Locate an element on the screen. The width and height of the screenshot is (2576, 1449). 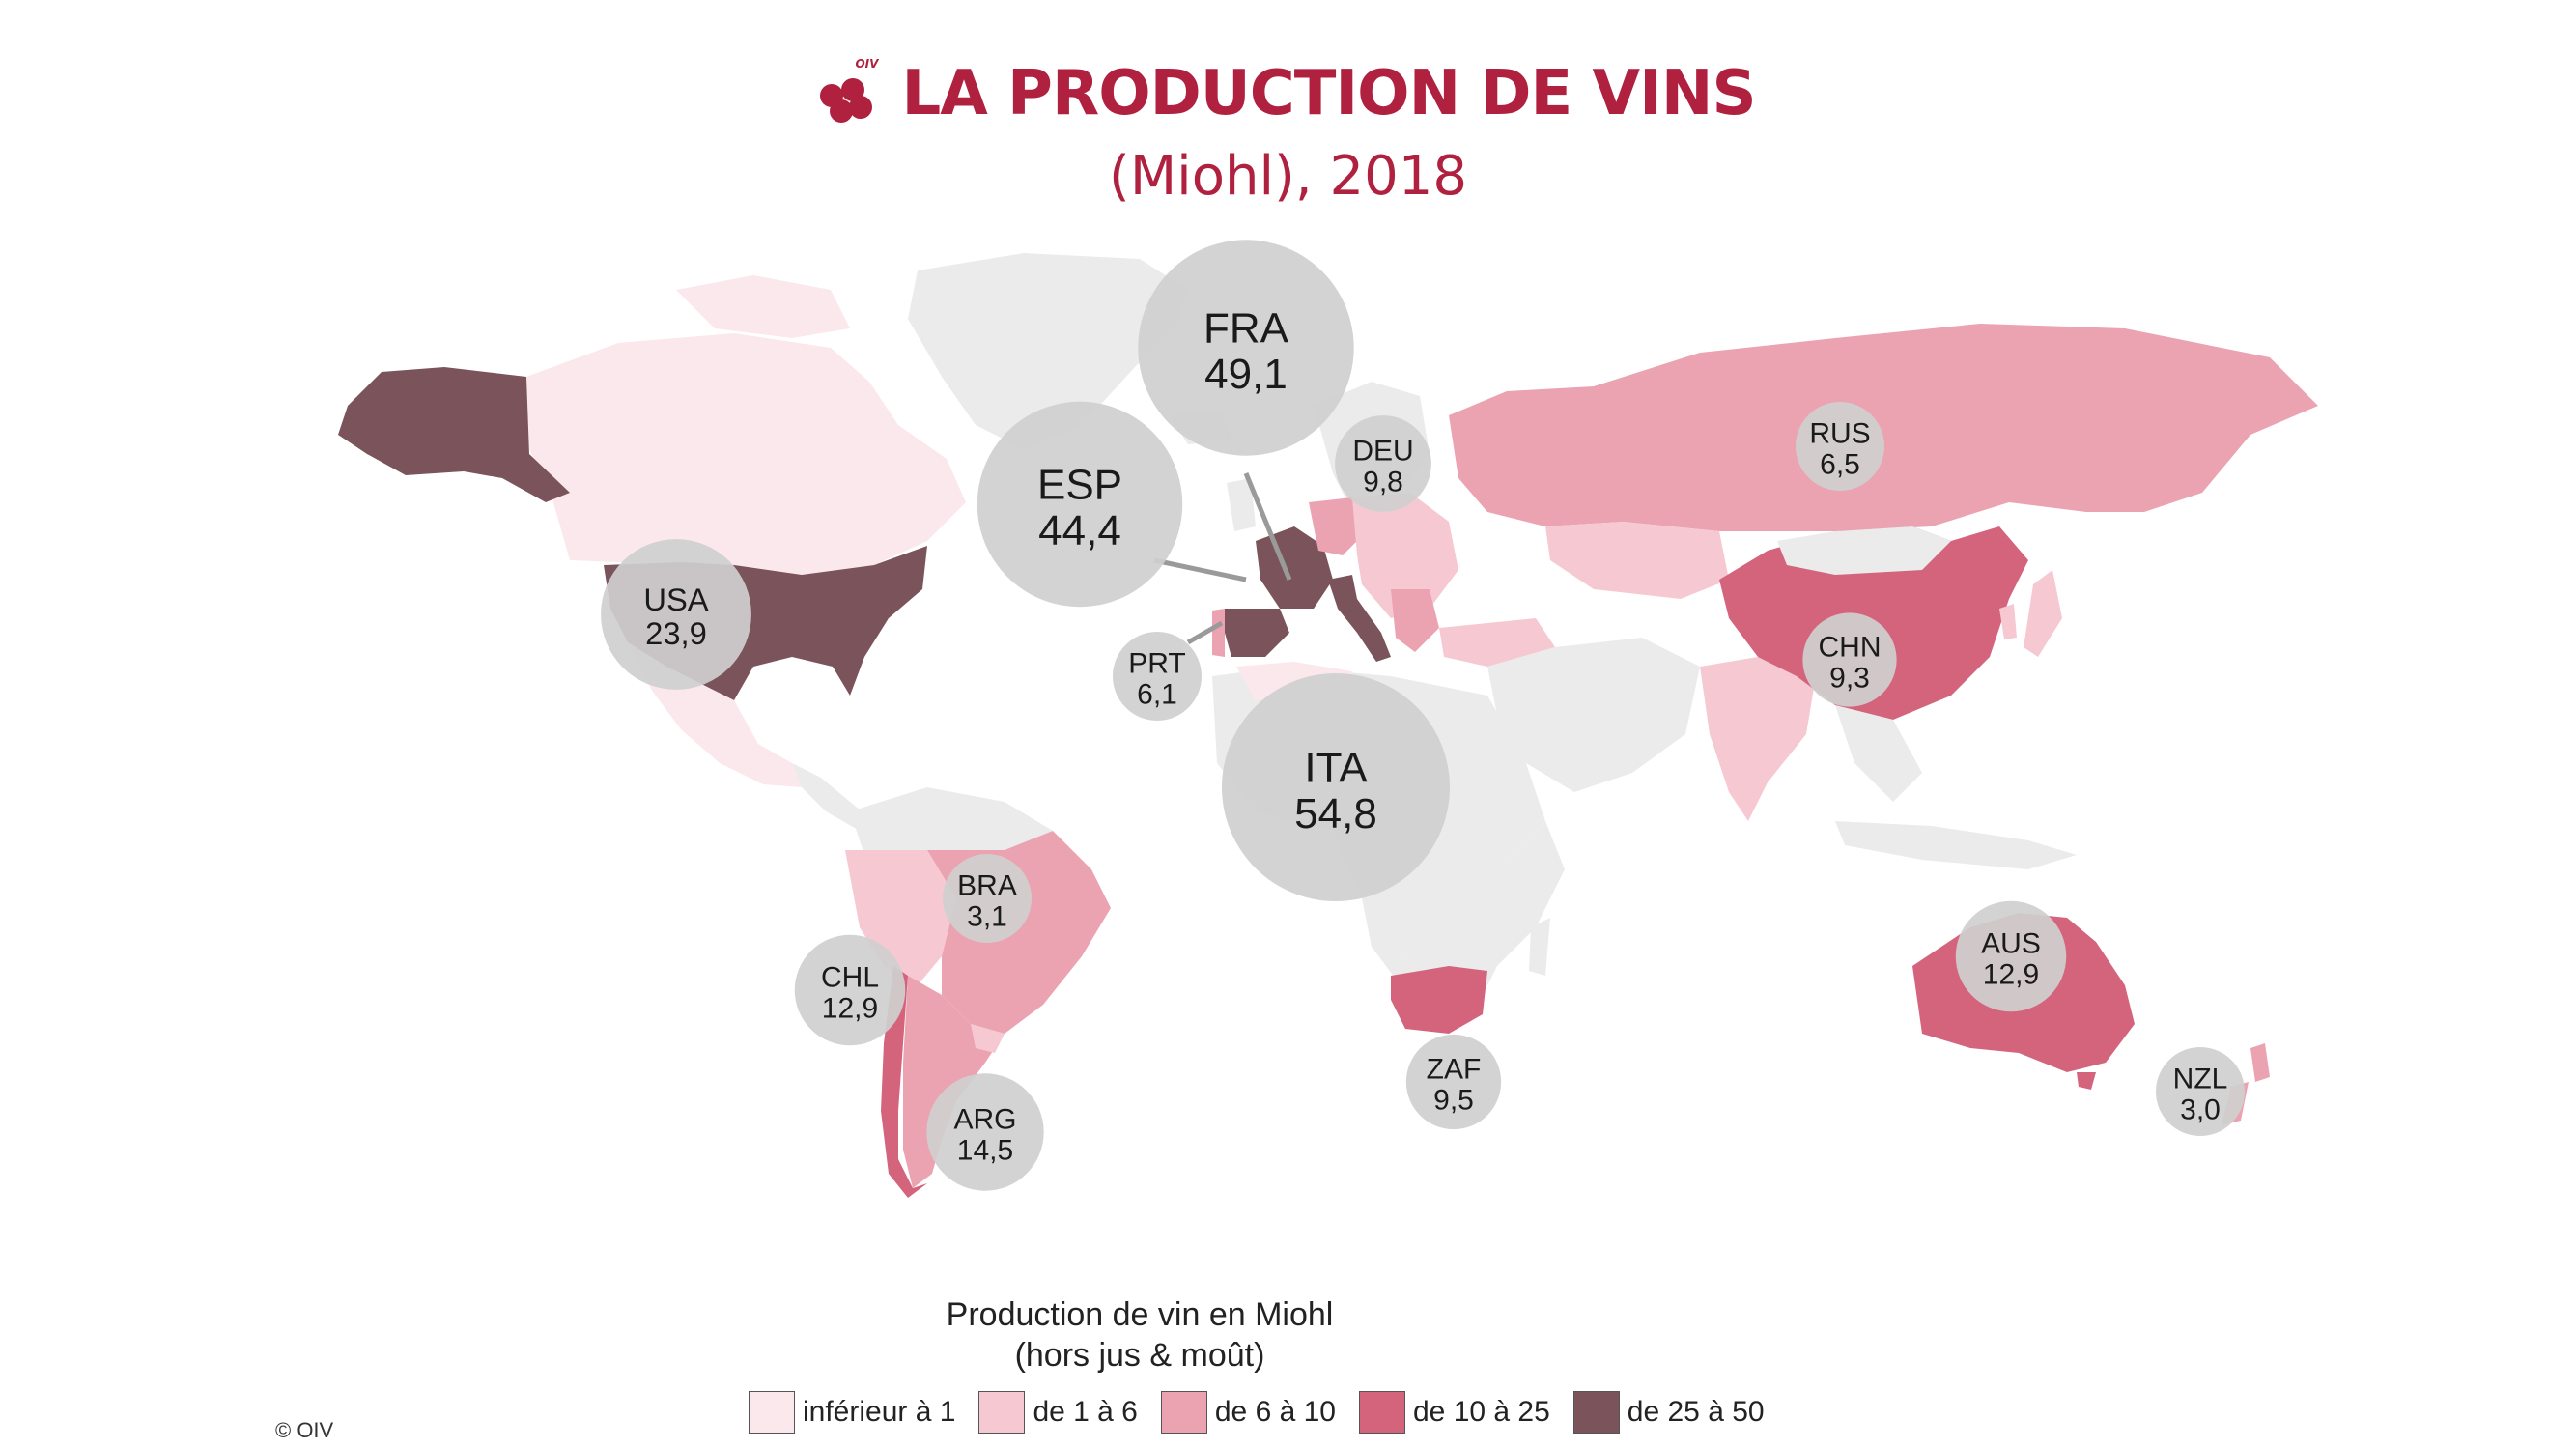
legend-item-1-6: de 1 à 6 is located at coordinates (1058, 1412).